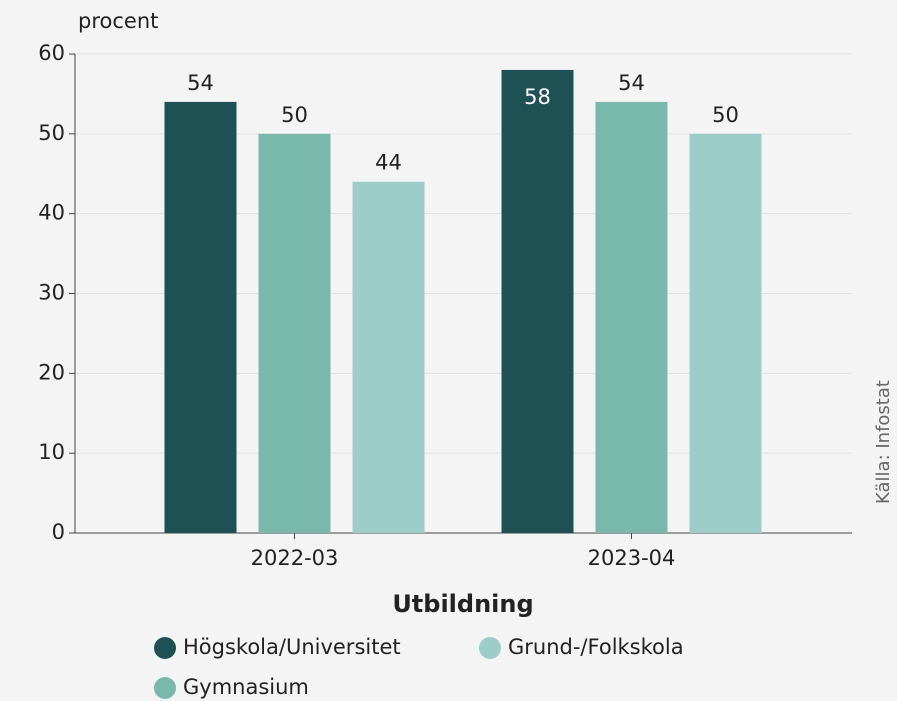  What do you see at coordinates (51, 452) in the screenshot?
I see `y-tick-label: 10` at bounding box center [51, 452].